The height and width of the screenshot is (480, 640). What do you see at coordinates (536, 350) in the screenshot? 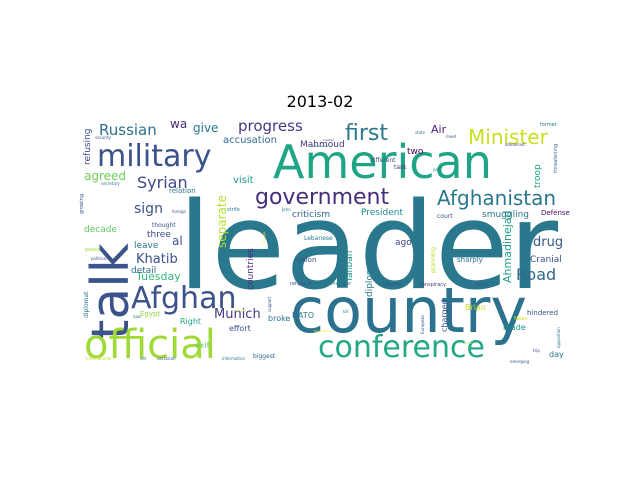
I see `word-trip: trip` at bounding box center [536, 350].